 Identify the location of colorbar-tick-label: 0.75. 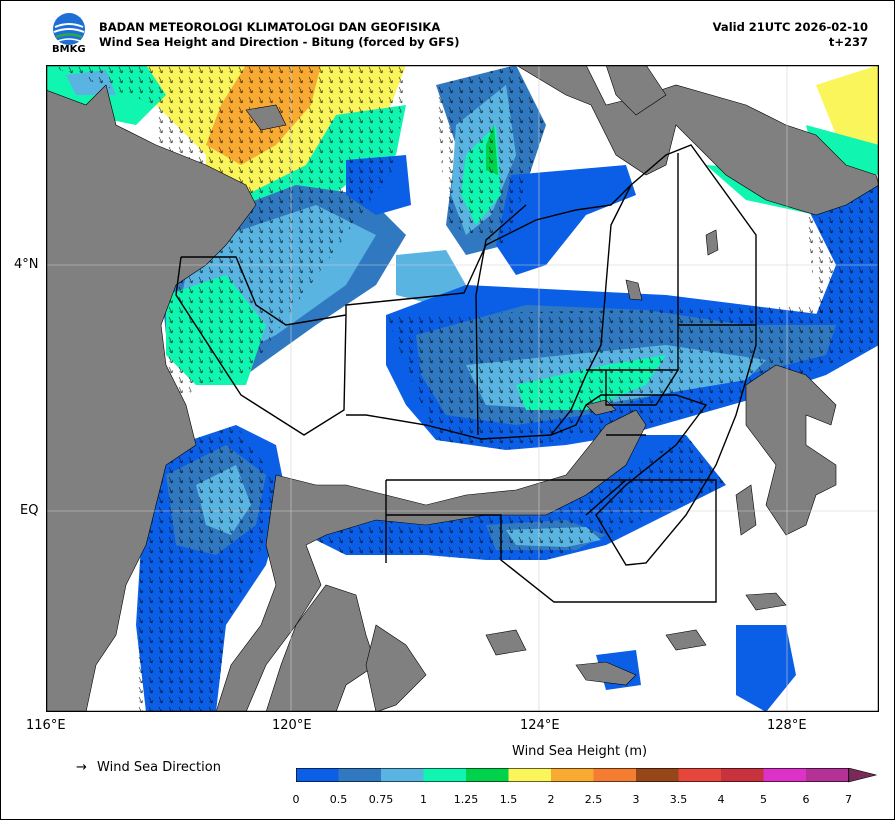
(381, 799).